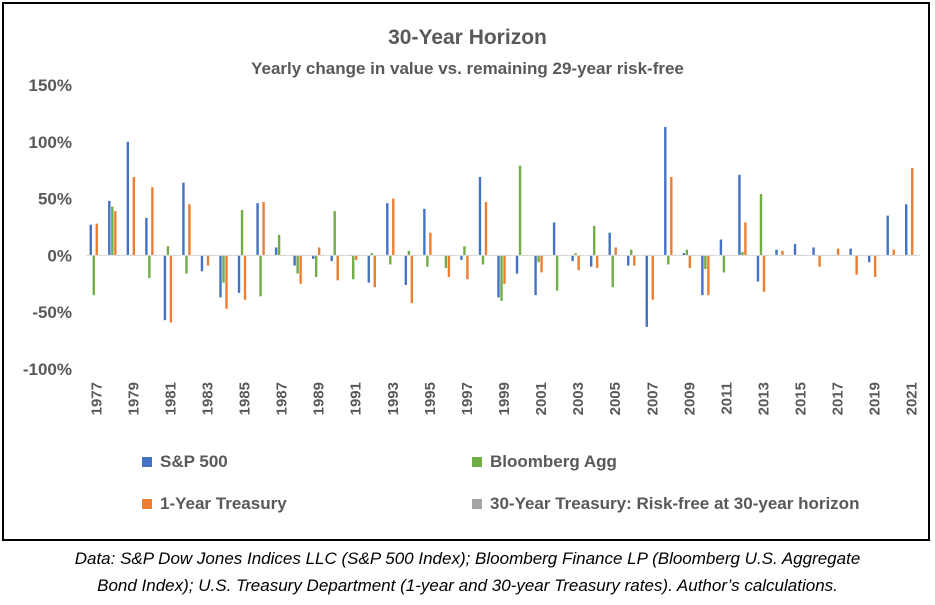  What do you see at coordinates (59, 255) in the screenshot?
I see `y-tick-label: 0%` at bounding box center [59, 255].